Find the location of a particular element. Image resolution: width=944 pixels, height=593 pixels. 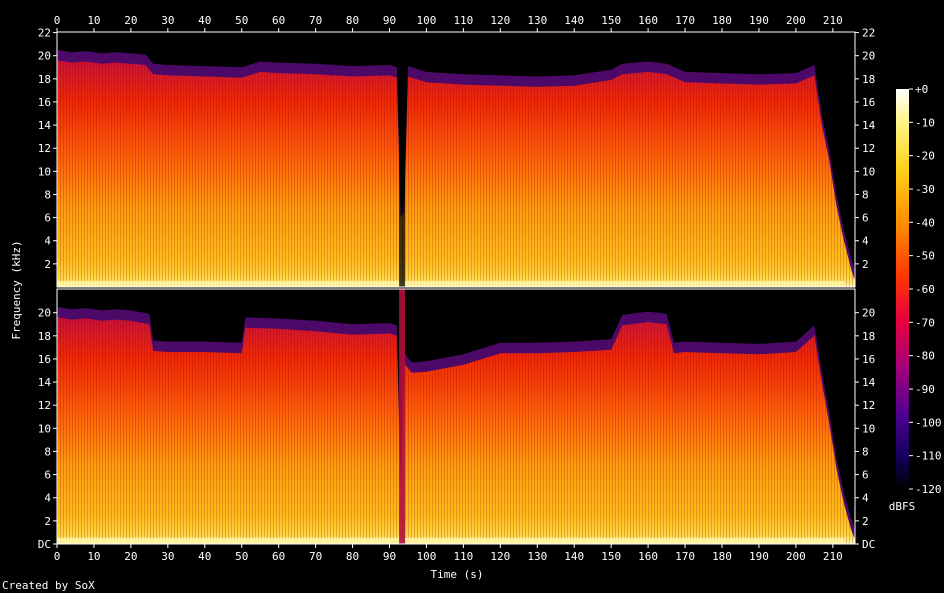

time-tick-label-top: 150 is located at coordinates (611, 20).